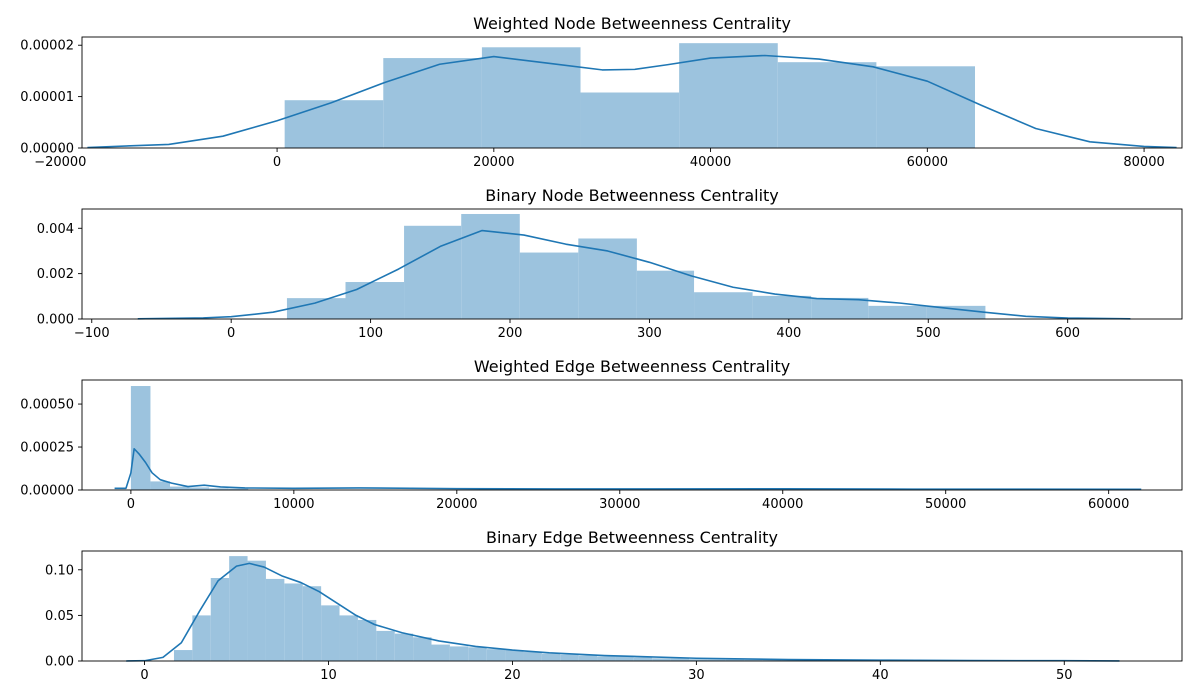  What do you see at coordinates (1067, 333) in the screenshot?
I see `x-tick-label: 600` at bounding box center [1067, 333].